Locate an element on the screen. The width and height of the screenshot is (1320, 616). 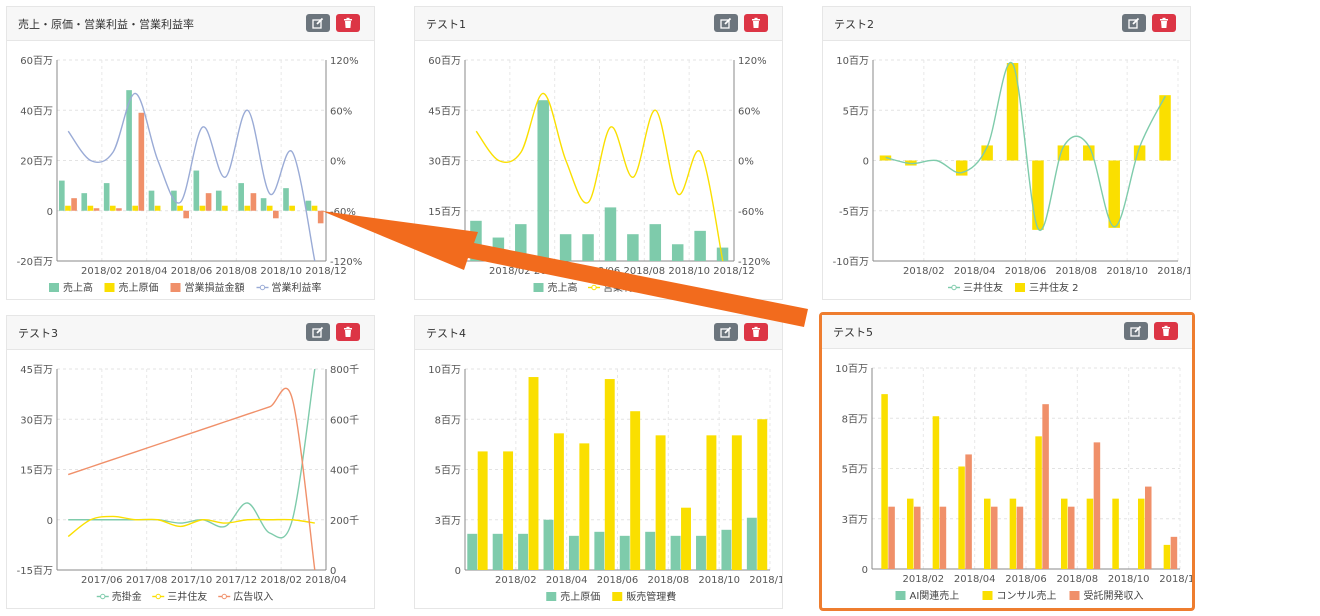
legend-label: 販売管理費 is located at coordinates (651, 596).